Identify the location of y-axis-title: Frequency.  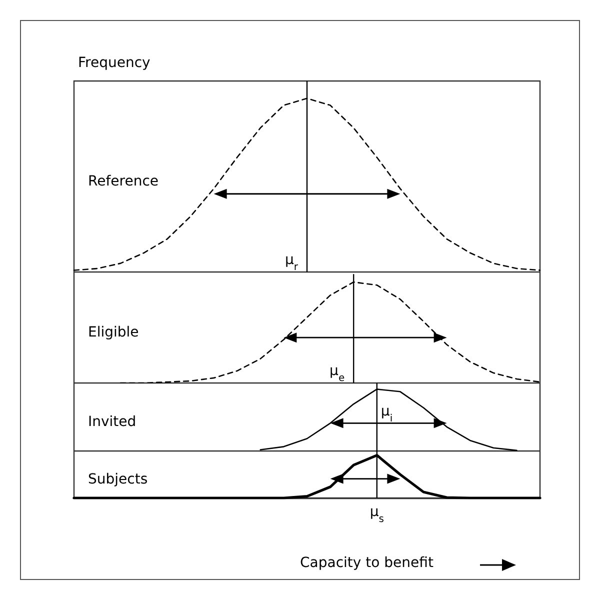
(114, 63).